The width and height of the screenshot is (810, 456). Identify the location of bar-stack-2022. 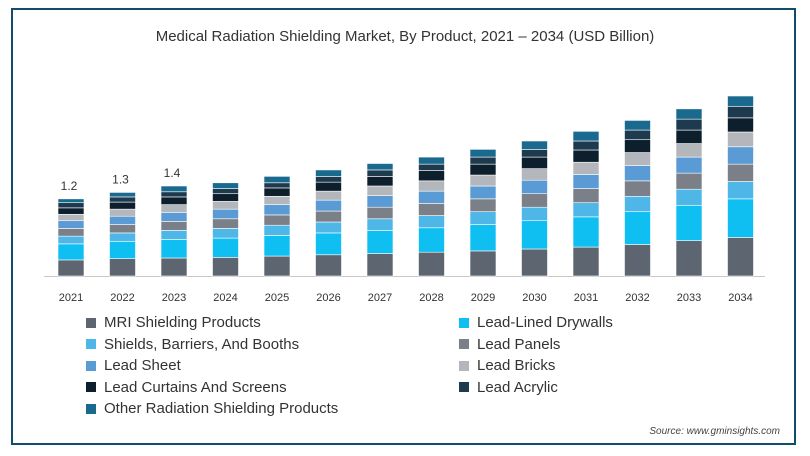
(122, 234).